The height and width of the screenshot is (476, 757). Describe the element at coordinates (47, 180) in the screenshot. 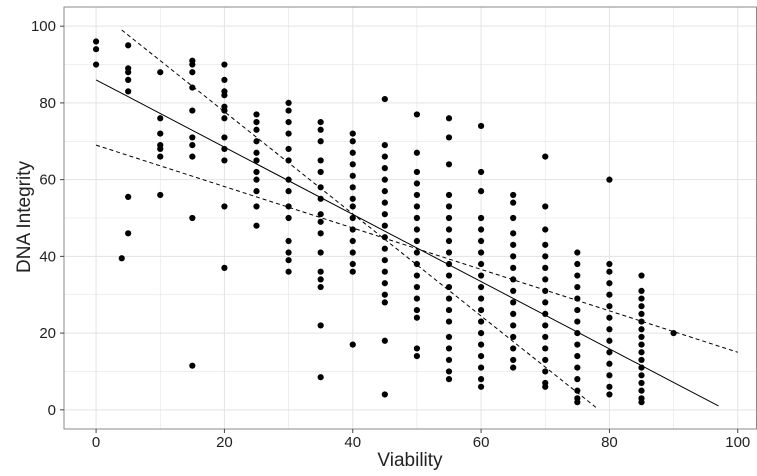

I see `y-tick-label: 60` at that location.